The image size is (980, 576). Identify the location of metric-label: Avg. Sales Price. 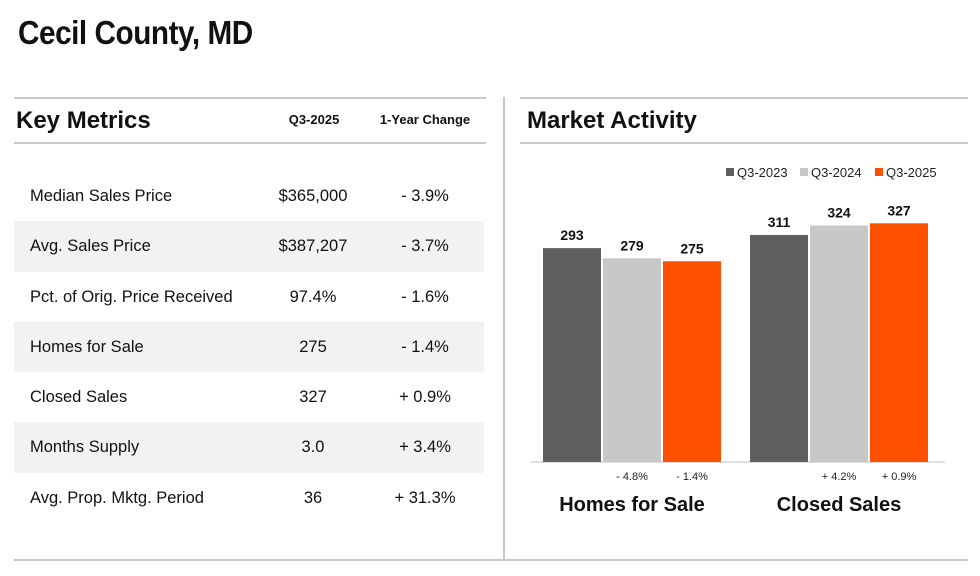
(90, 246).